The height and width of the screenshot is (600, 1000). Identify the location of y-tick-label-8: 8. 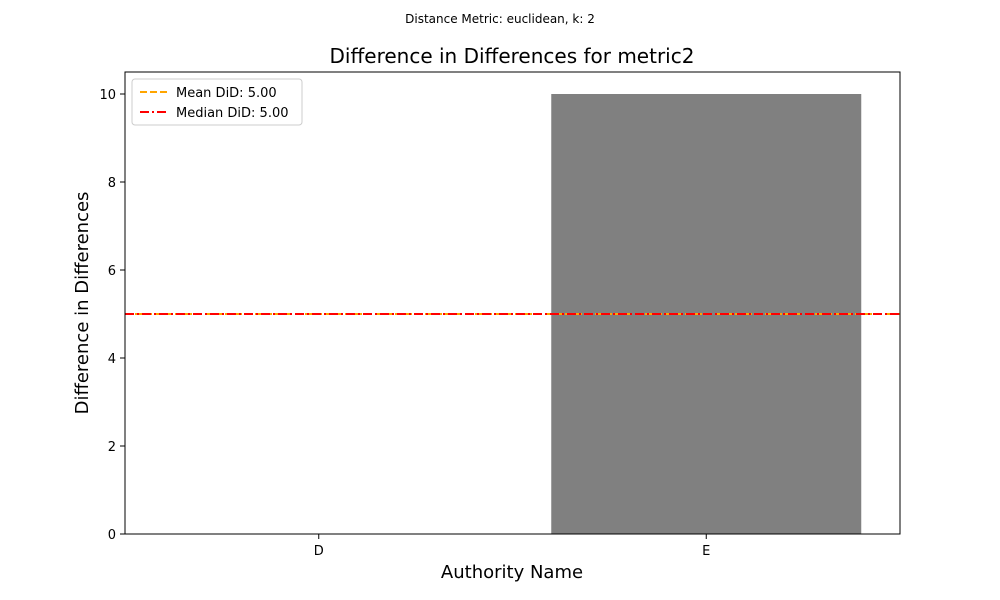
(112, 183).